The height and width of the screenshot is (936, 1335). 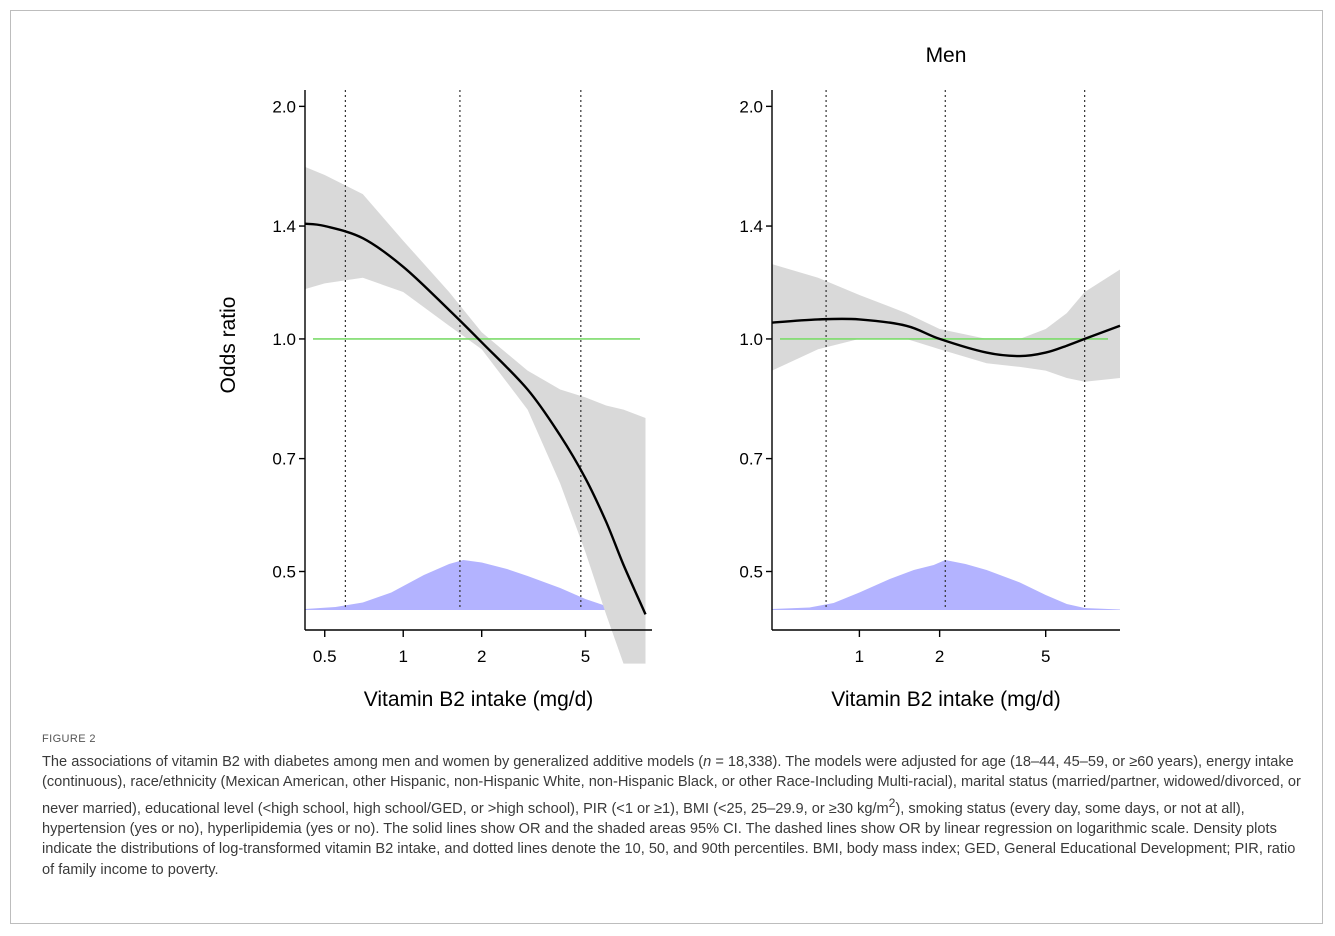 What do you see at coordinates (228, 345) in the screenshot?
I see `y-axis-label: Odds ratio` at bounding box center [228, 345].